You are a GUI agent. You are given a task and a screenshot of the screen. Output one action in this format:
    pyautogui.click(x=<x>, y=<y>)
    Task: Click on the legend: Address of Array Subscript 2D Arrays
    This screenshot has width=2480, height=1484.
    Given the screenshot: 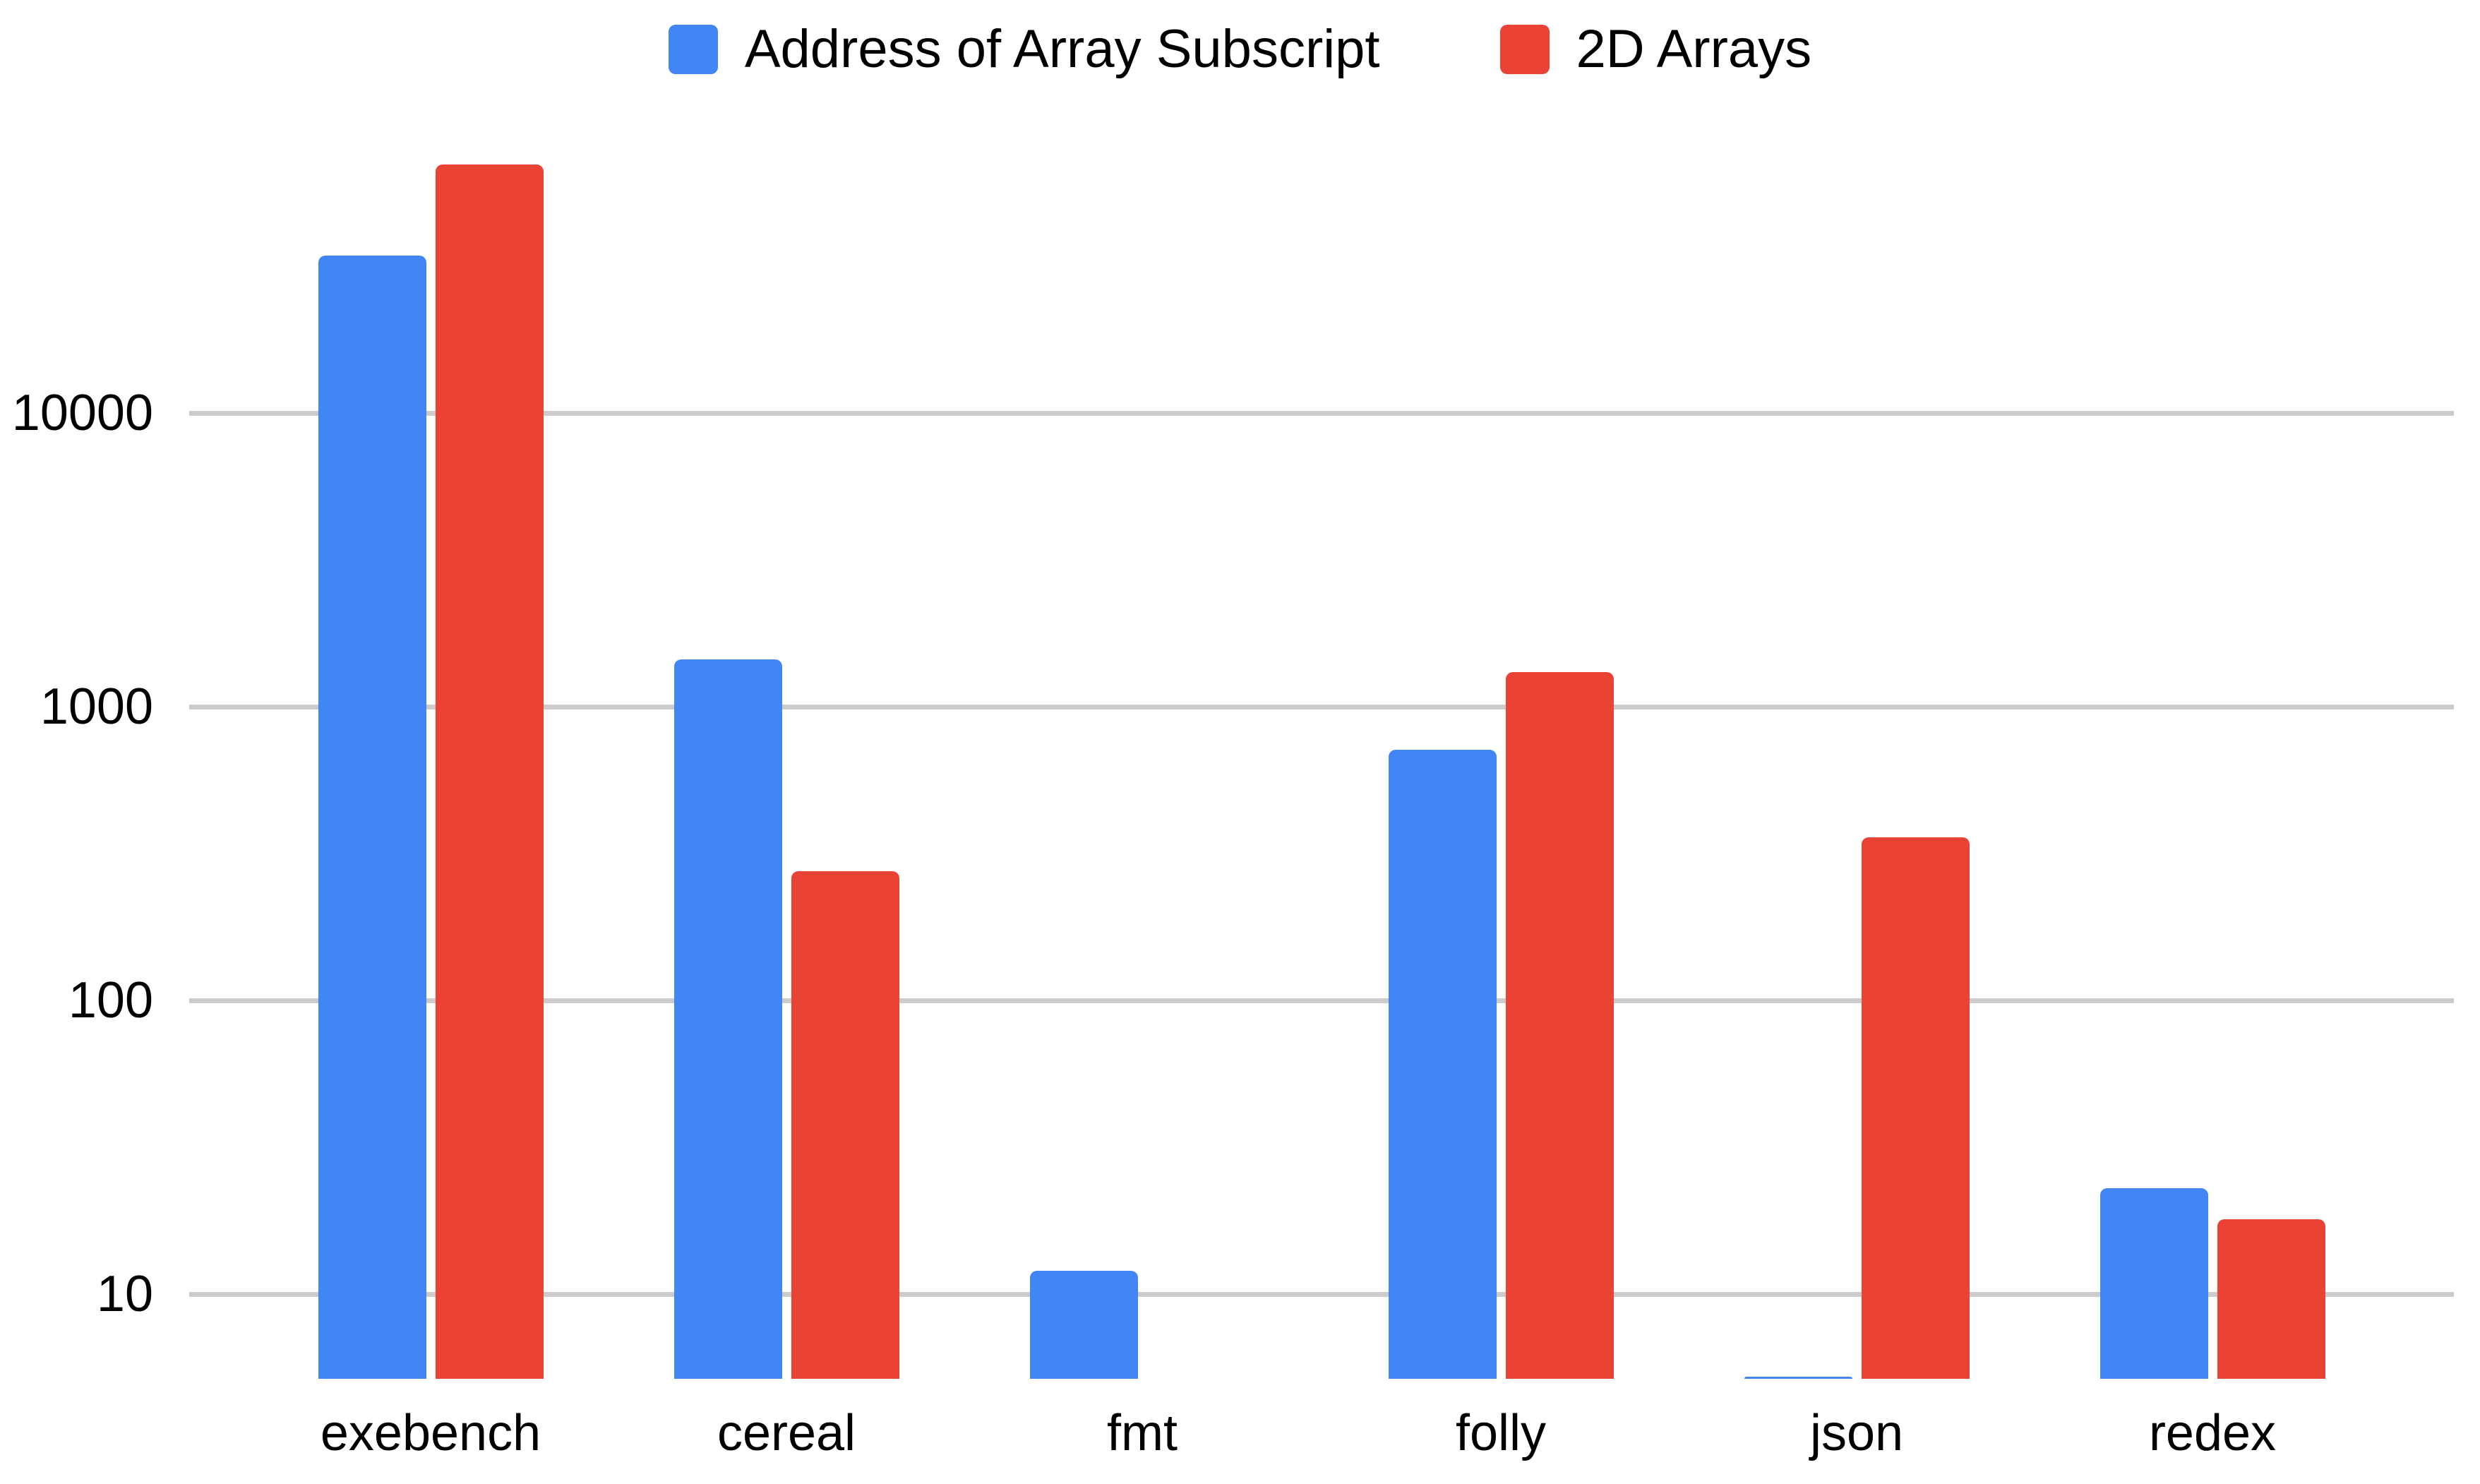 What is the action you would take?
    pyautogui.click(x=1240, y=49)
    